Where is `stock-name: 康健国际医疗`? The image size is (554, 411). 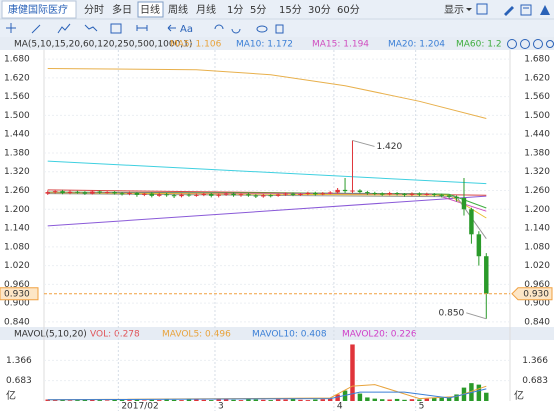 stock-name: 康健国际医疗 is located at coordinates (38, 9).